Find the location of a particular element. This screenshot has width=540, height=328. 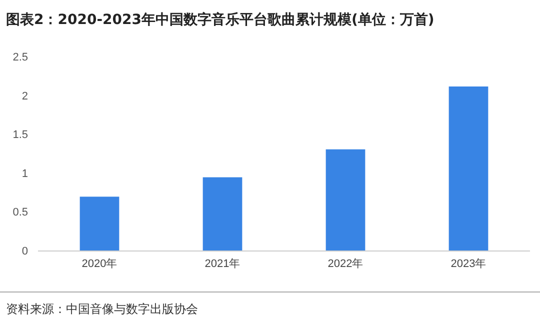

x-tick-label: 2022年 is located at coordinates (346, 264).